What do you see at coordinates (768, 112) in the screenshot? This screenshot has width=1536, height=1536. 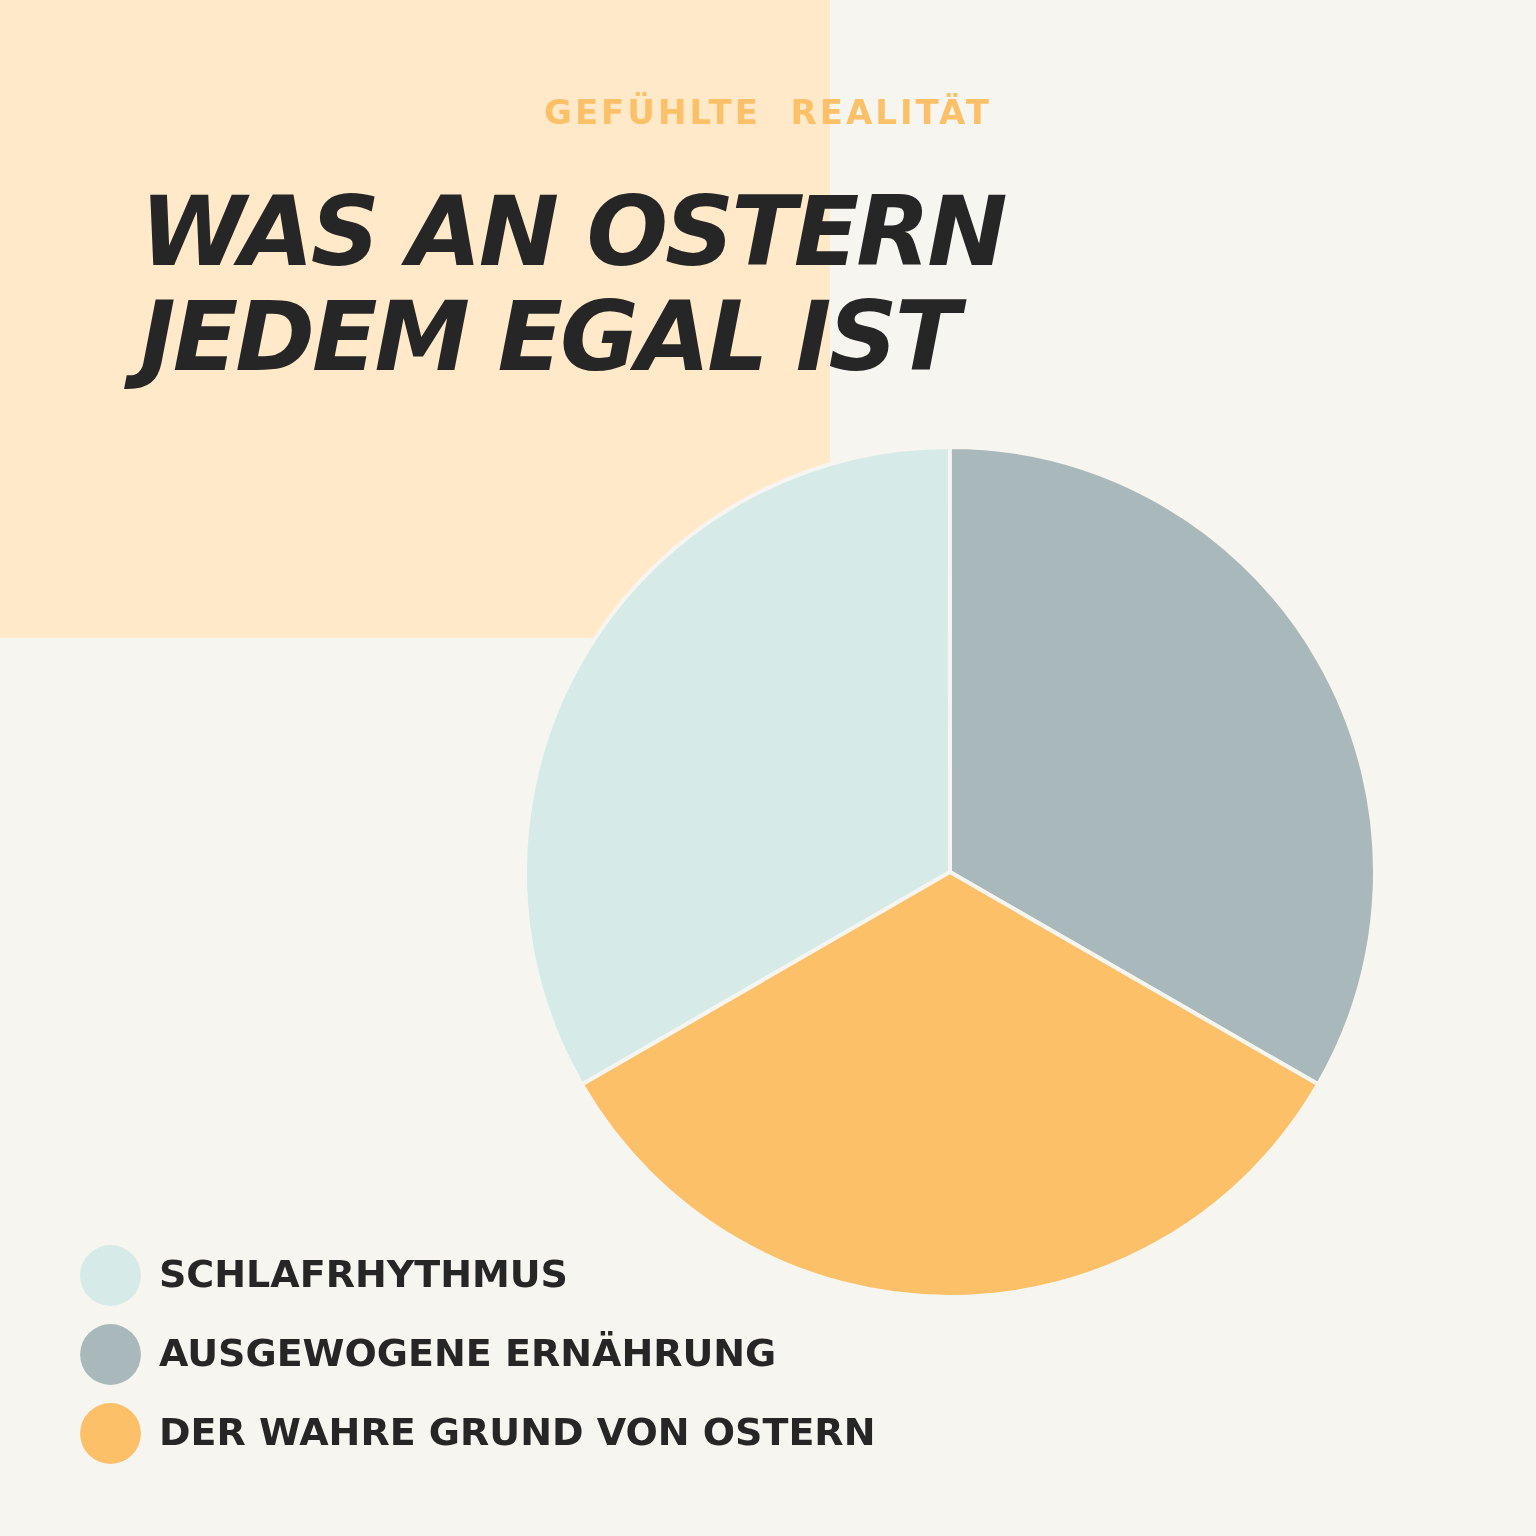 I see `chart-subtitle: GEFÜHLTE REALITÄT` at bounding box center [768, 112].